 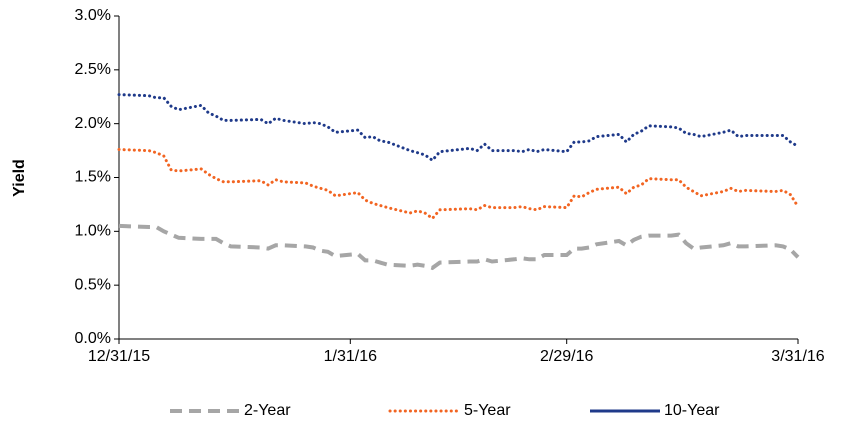 I want to click on y-tick-label: 2.5%, so click(x=93, y=69).